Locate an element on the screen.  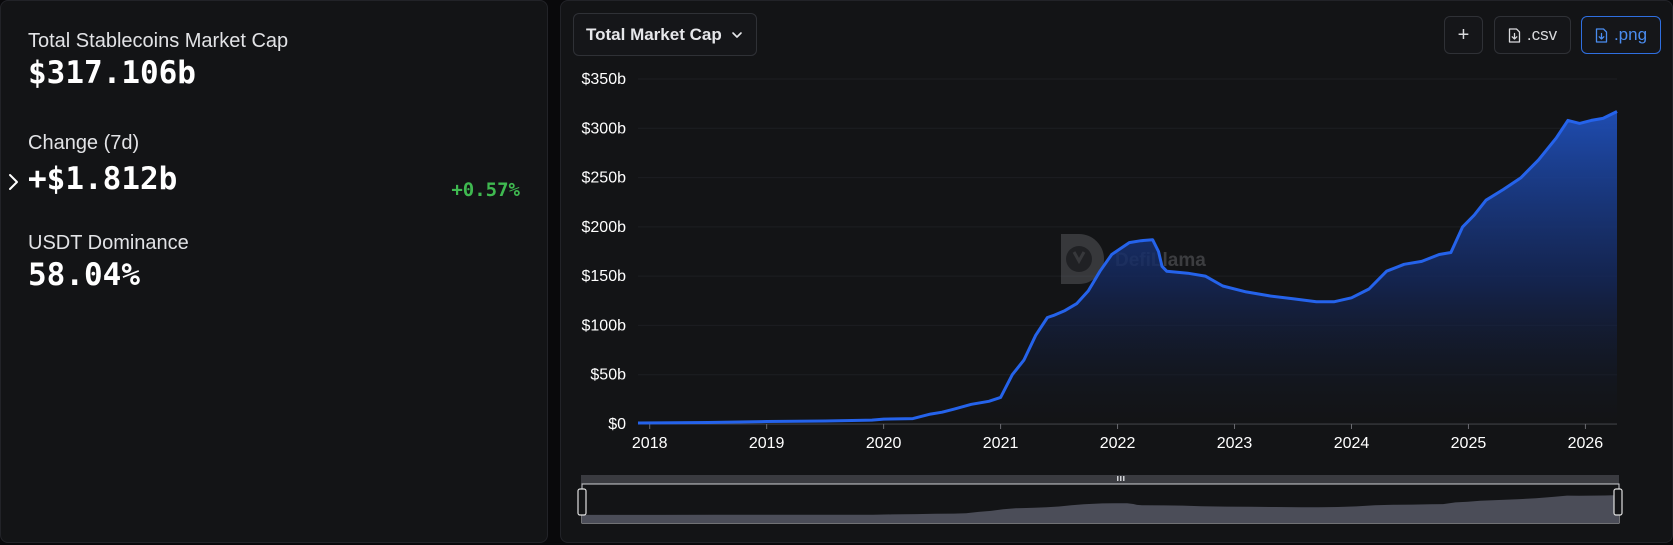
x-tick-label: 2022 is located at coordinates (1118, 443).